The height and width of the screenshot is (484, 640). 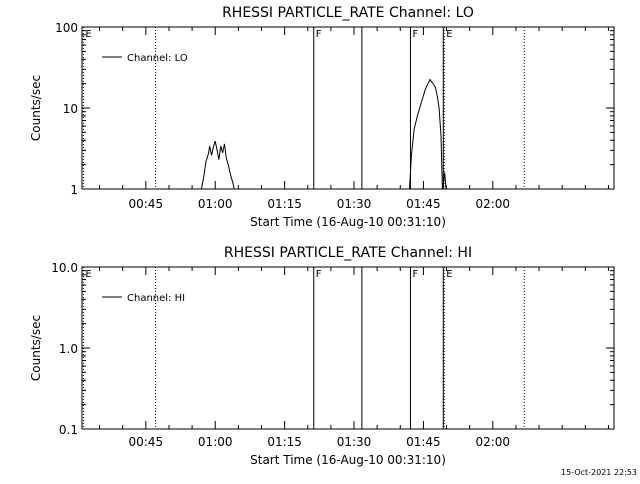 I want to click on legend-entry: Channel: LO, so click(x=157, y=58).